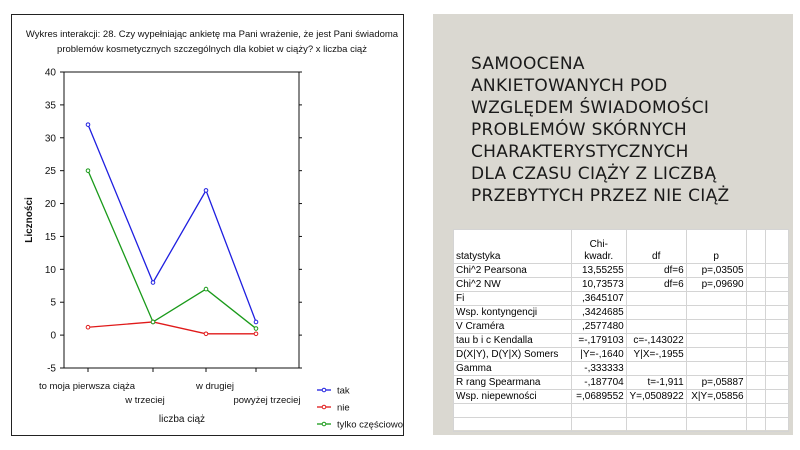  I want to click on table-cell: =,0689552, so click(598, 396).